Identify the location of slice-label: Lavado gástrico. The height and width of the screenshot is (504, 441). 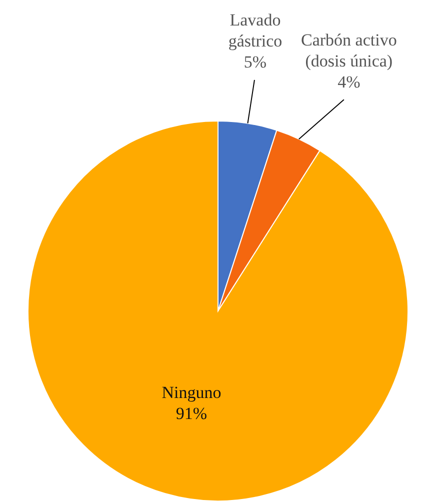
(255, 30).